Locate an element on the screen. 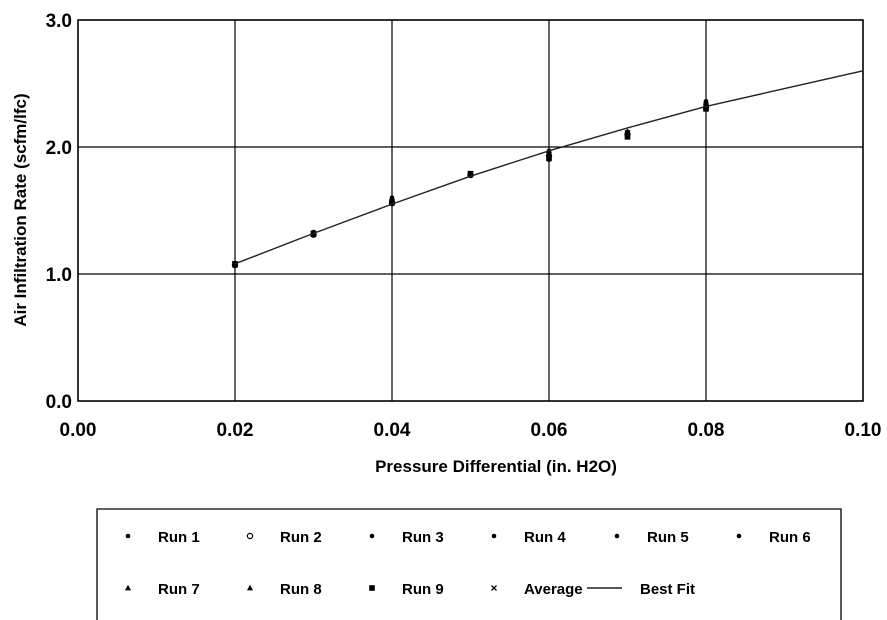 Image resolution: width=887 pixels, height=620 pixels. legend-label-run-3: Run 3 is located at coordinates (423, 537).